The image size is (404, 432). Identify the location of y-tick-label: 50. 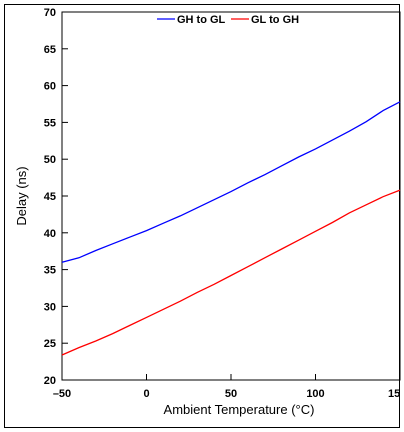
(50, 160).